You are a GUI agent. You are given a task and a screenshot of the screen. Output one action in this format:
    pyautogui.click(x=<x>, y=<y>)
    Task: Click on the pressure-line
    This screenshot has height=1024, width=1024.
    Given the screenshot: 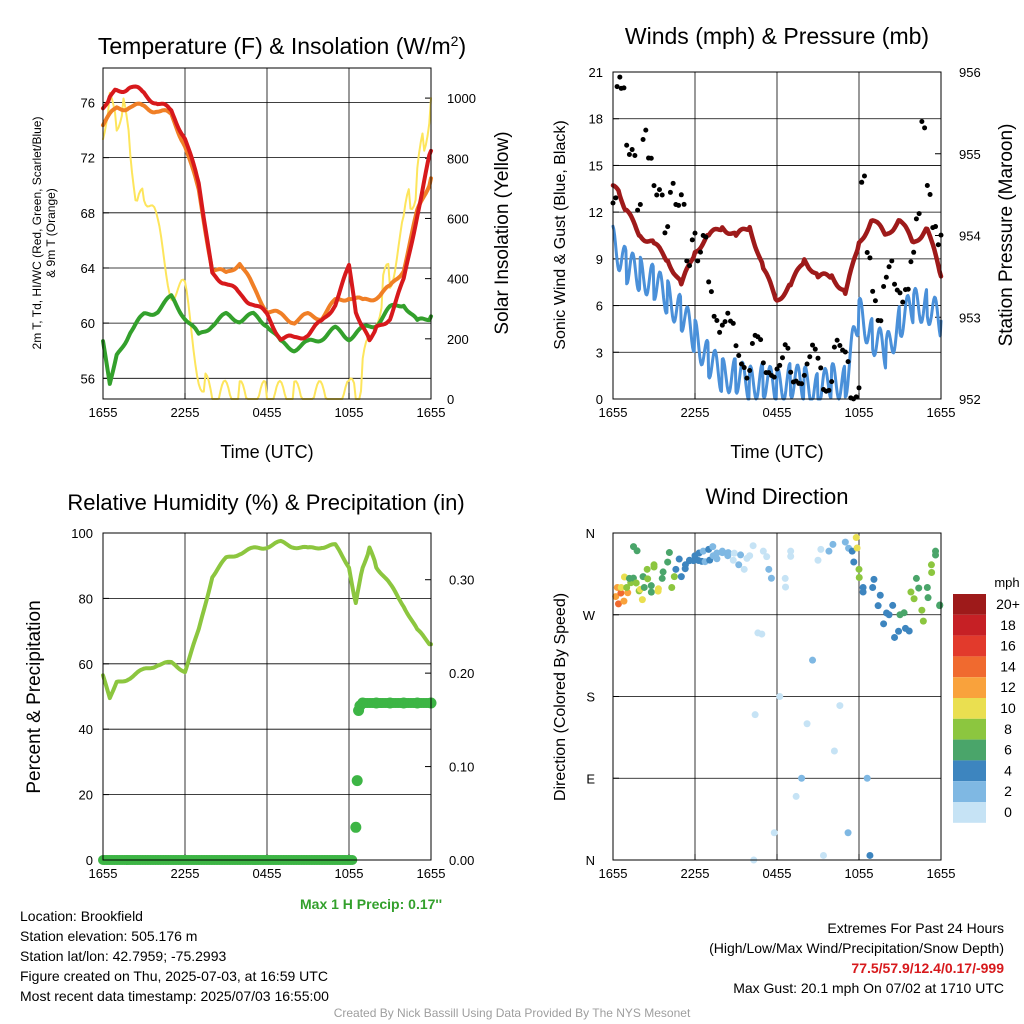 What is the action you would take?
    pyautogui.click(x=777, y=243)
    